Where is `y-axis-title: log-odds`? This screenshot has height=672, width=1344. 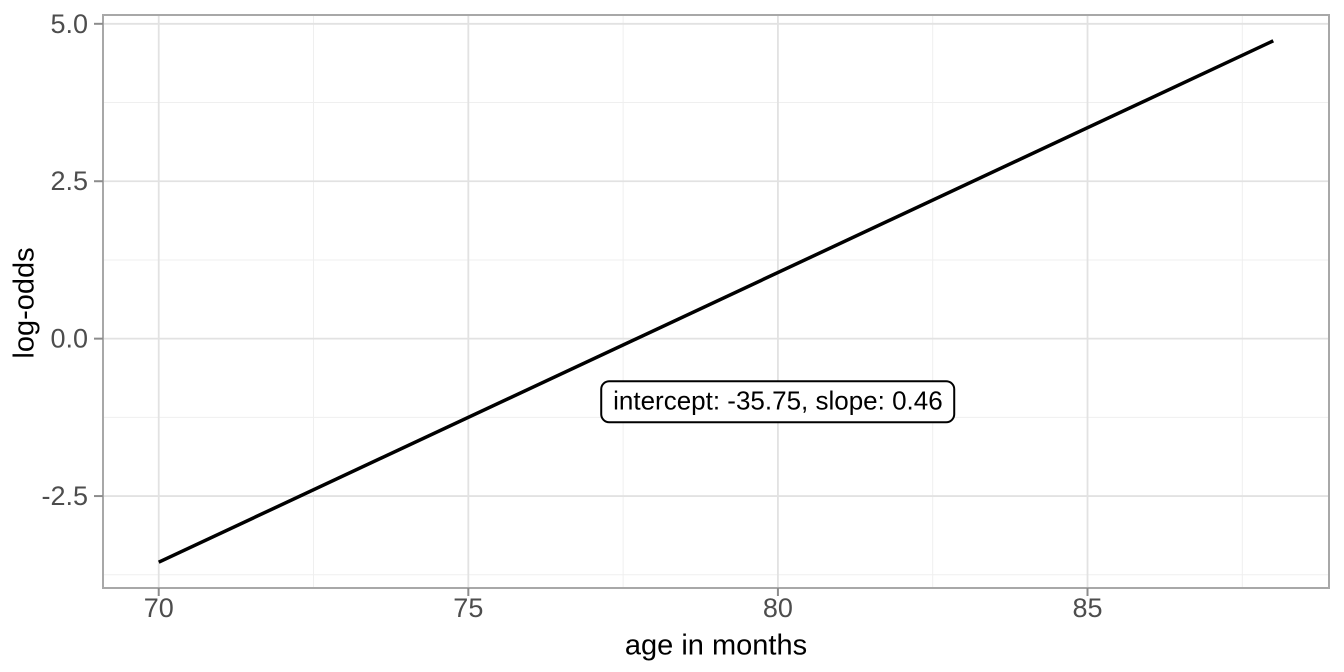
y-axis-title: log-odds is located at coordinates (24, 302).